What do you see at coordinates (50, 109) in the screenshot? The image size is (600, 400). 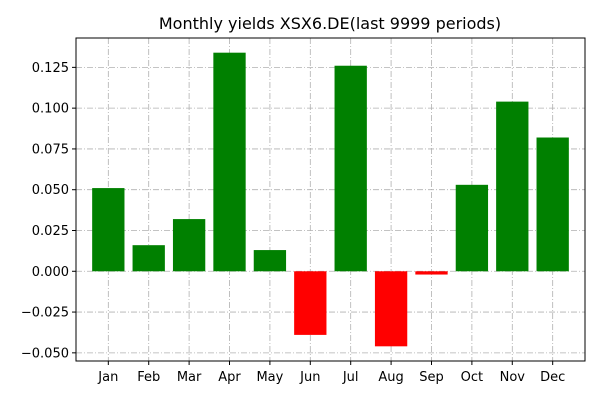 I see `y-tick-label-6: 0.100` at bounding box center [50, 109].